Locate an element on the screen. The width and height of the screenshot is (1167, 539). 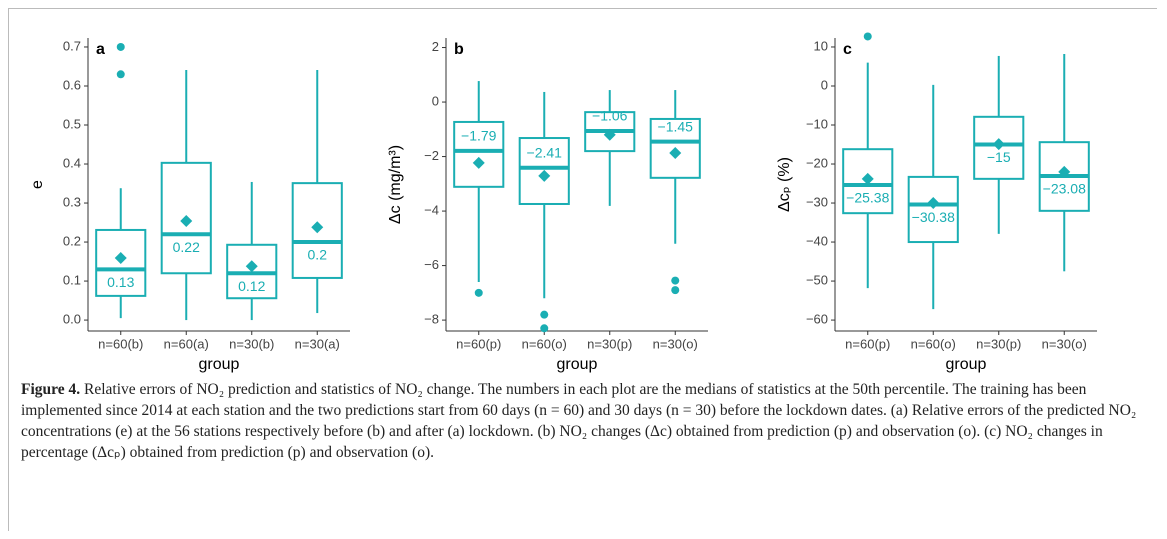
caption-label: Figure 4. is located at coordinates (51, 389).